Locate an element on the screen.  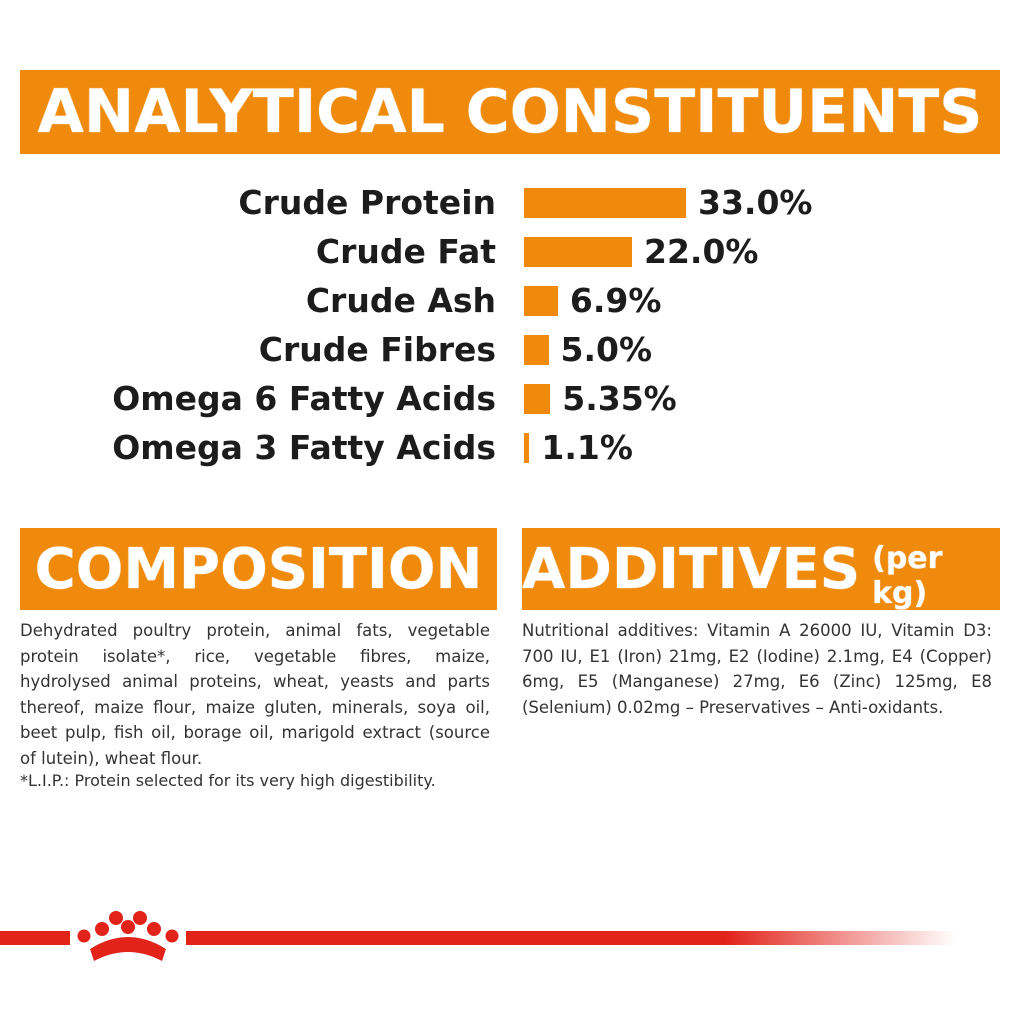
analytical-constituents-title: ANALYTICAL CONSTITUENTS is located at coordinates (510, 112).